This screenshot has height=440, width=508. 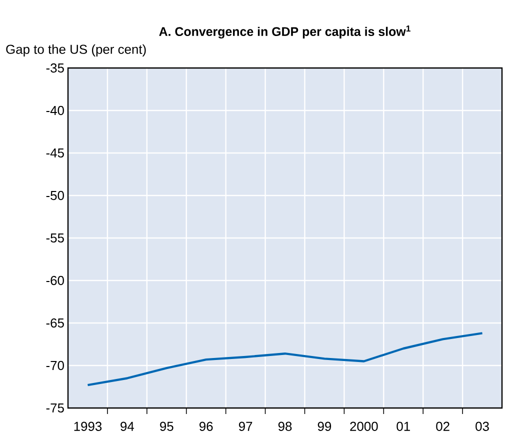 I want to click on y-tick-label: -55, so click(x=55, y=238).